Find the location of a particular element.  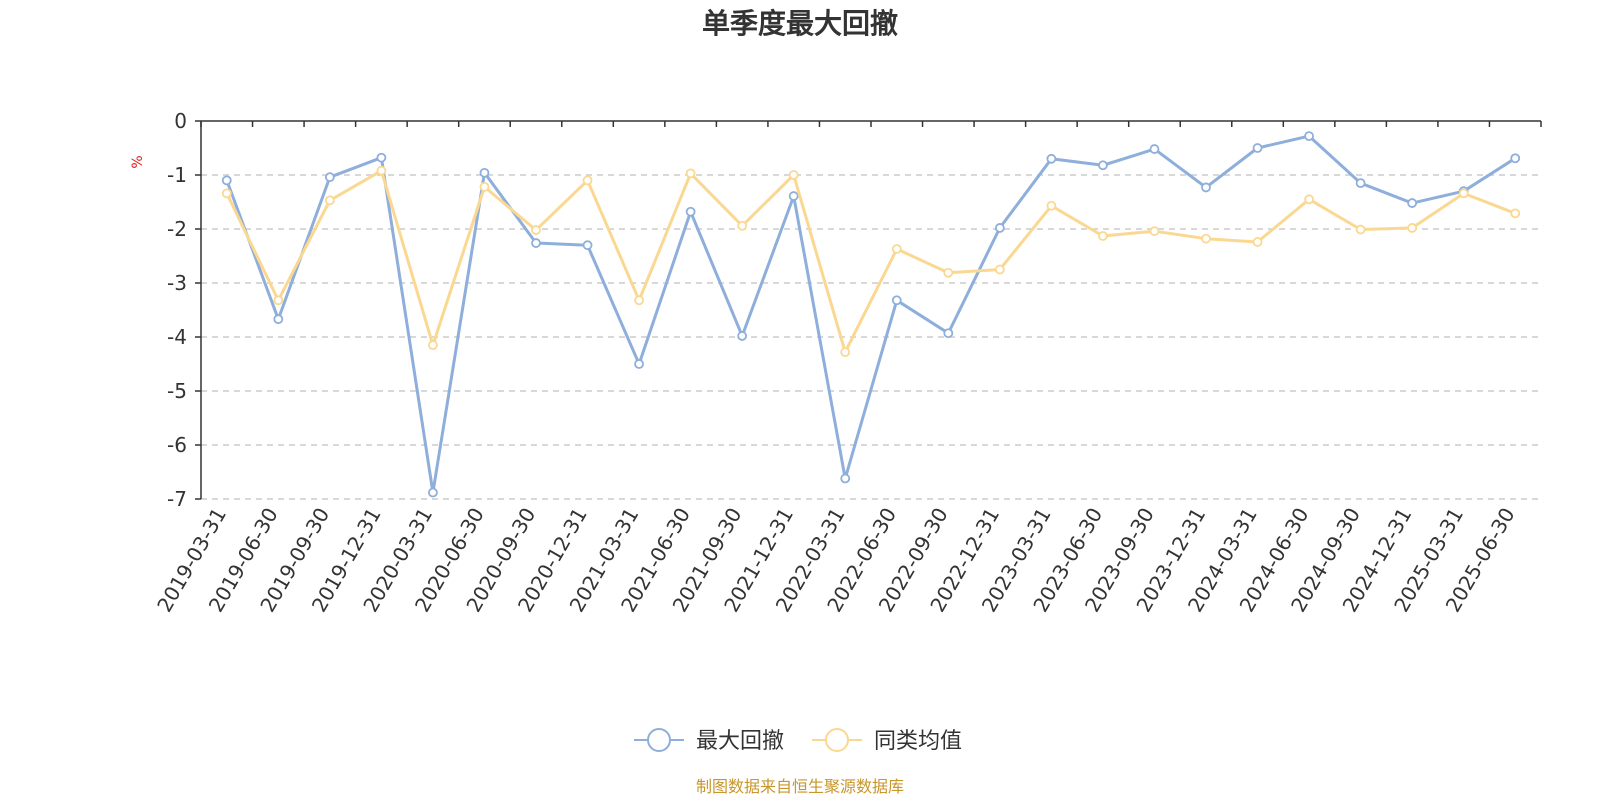

legend-item: 同类均值 is located at coordinates (887, 741).